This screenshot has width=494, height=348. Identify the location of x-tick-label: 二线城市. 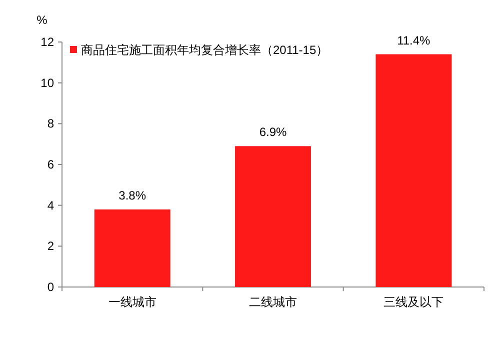
(273, 302).